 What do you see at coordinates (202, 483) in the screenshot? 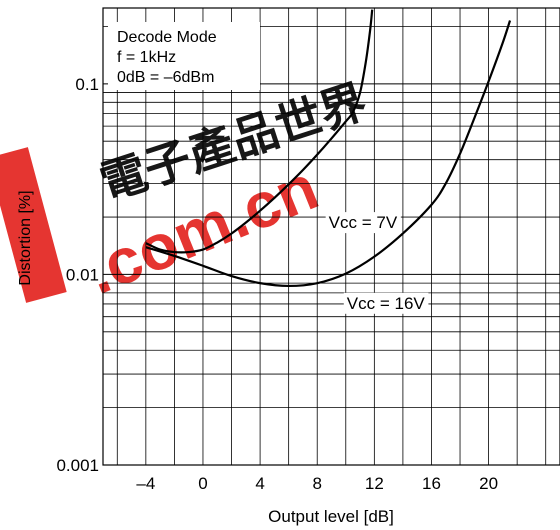
I see `x-tick-label: 0` at bounding box center [202, 483].